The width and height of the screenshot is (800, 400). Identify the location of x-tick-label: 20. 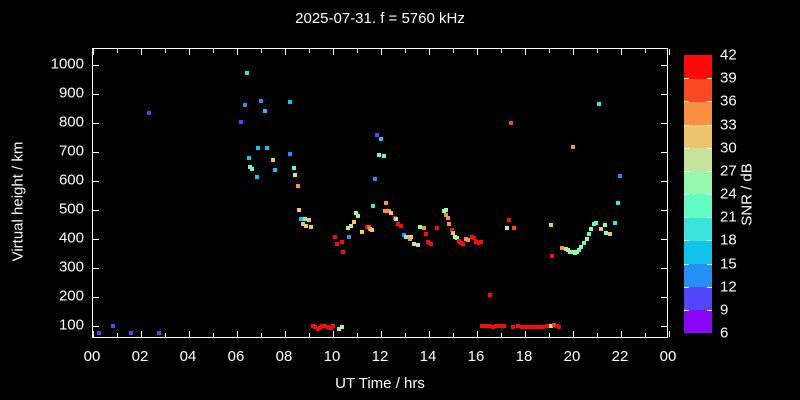
(572, 356).